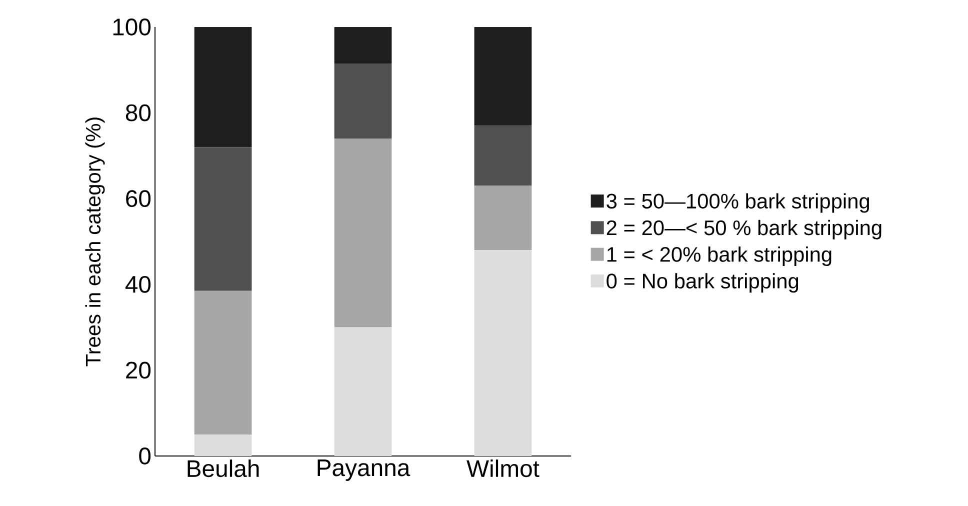 The image size is (968, 506). I want to click on legend-label: 1 = < 20% bark stripping, so click(719, 256).